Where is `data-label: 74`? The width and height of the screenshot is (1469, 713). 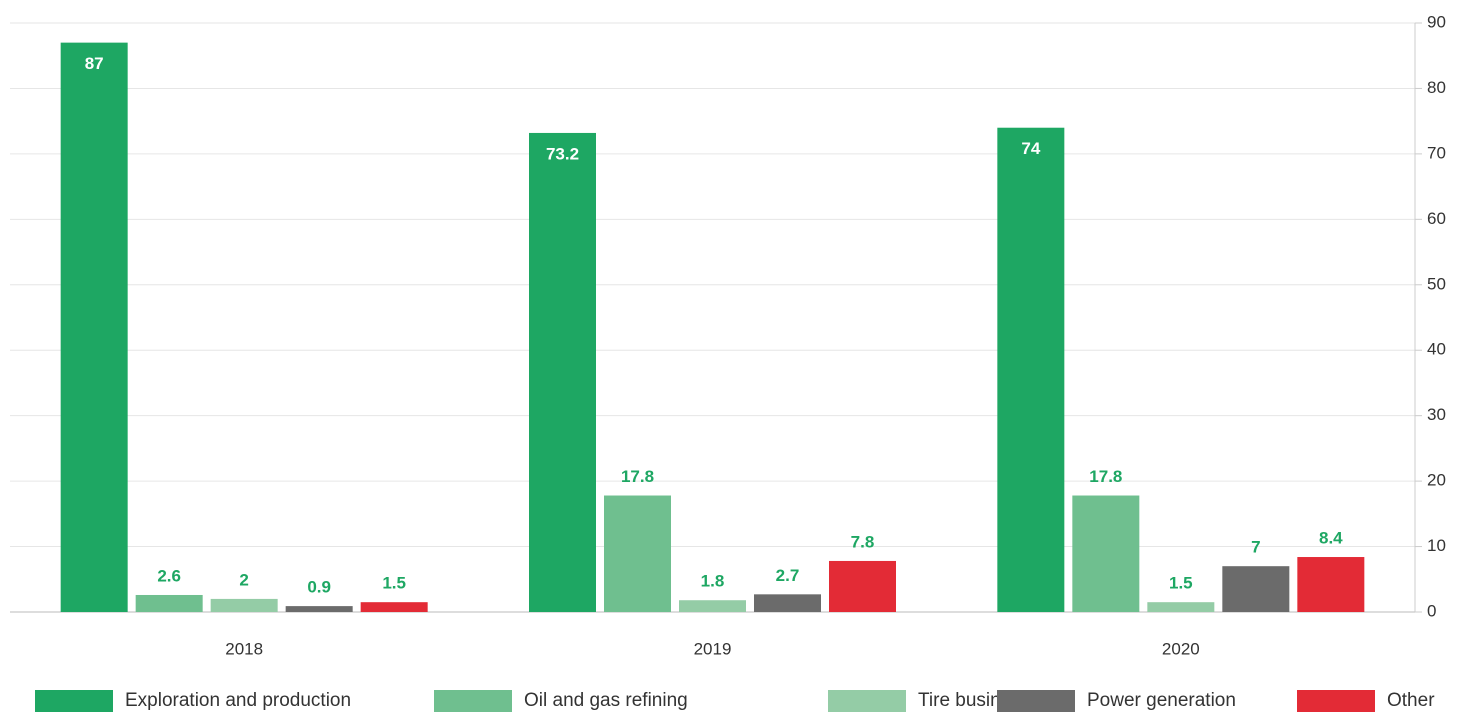 data-label: 74 is located at coordinates (1030, 148).